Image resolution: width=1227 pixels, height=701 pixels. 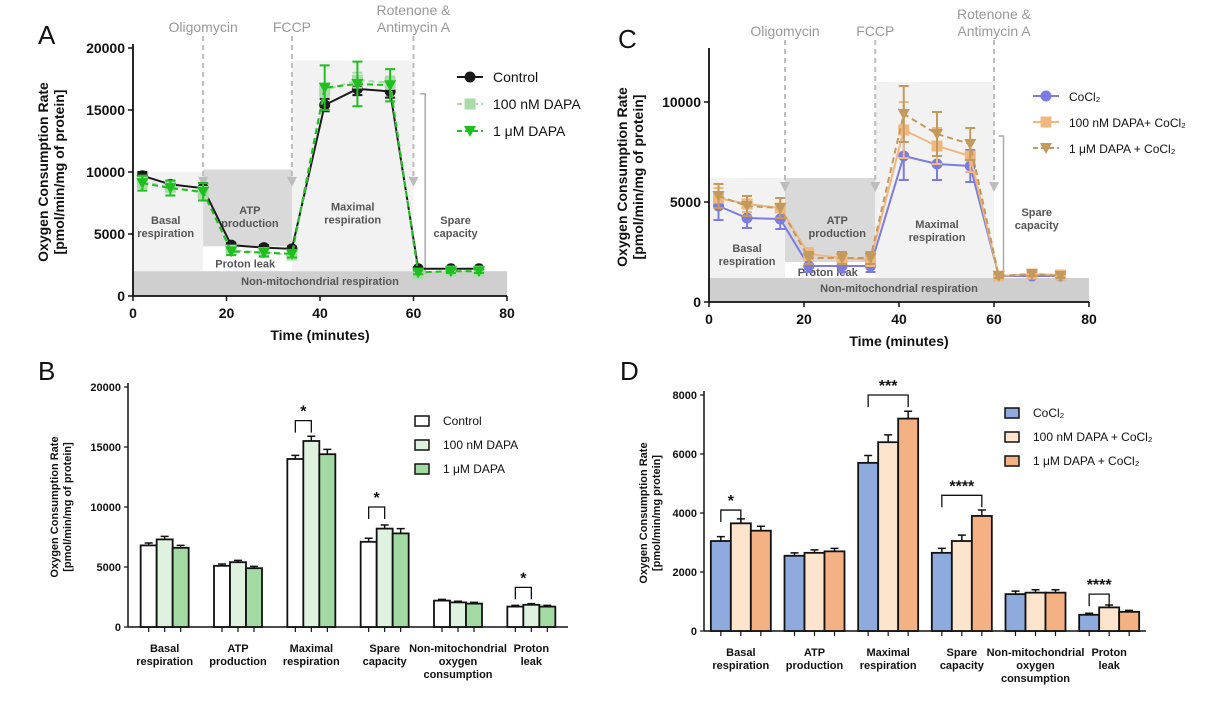 What do you see at coordinates (685, 396) in the screenshot?
I see `y-tick-label: 8000` at bounding box center [685, 396].